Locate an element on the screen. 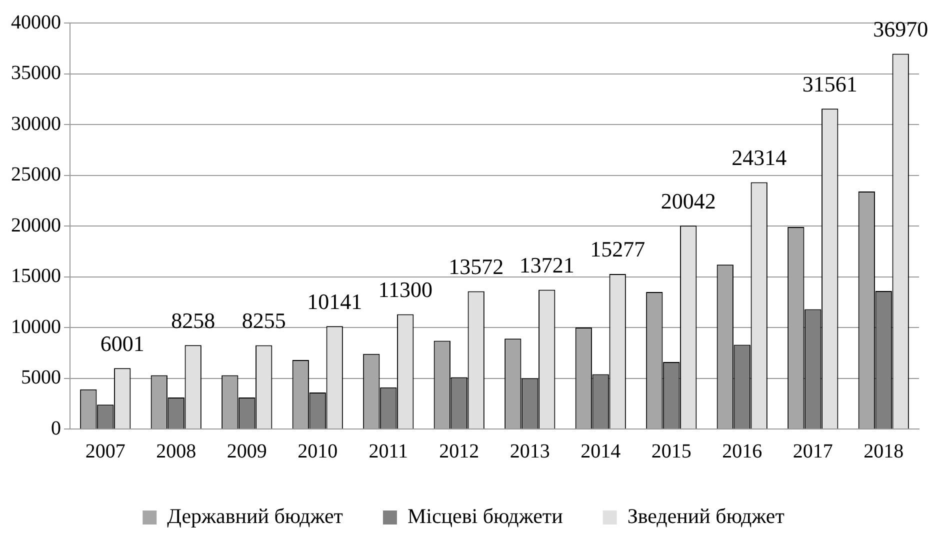  data-label: 20042 is located at coordinates (688, 201).